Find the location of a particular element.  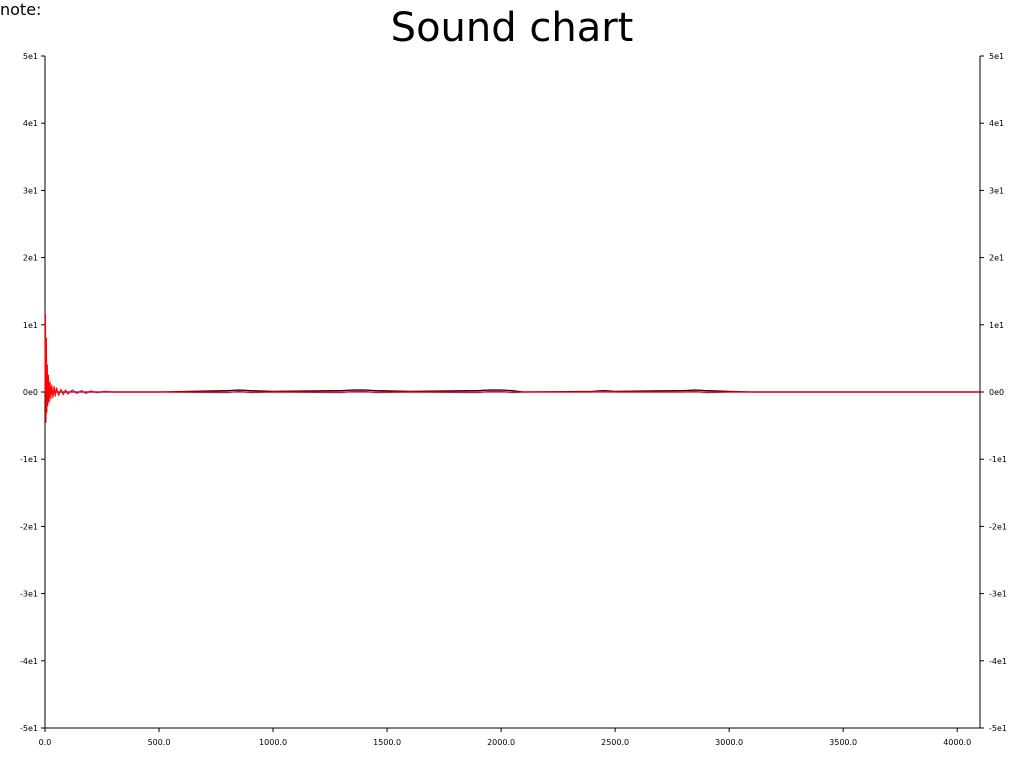

y-tick-label-right: 3e1 is located at coordinates (996, 190).